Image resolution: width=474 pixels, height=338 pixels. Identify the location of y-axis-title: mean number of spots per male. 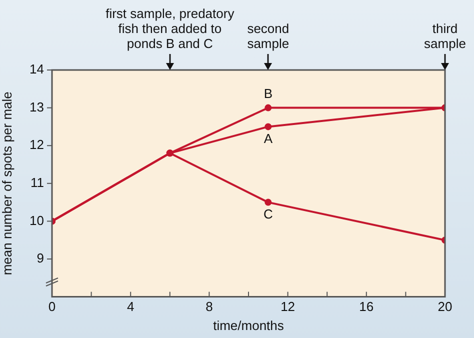
(7, 184).